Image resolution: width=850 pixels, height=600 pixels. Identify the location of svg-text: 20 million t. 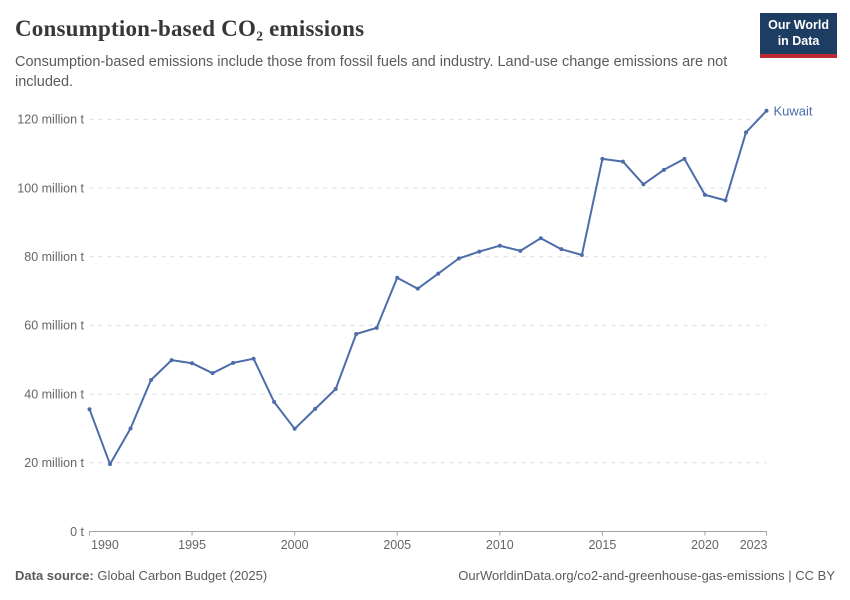
(54, 463).